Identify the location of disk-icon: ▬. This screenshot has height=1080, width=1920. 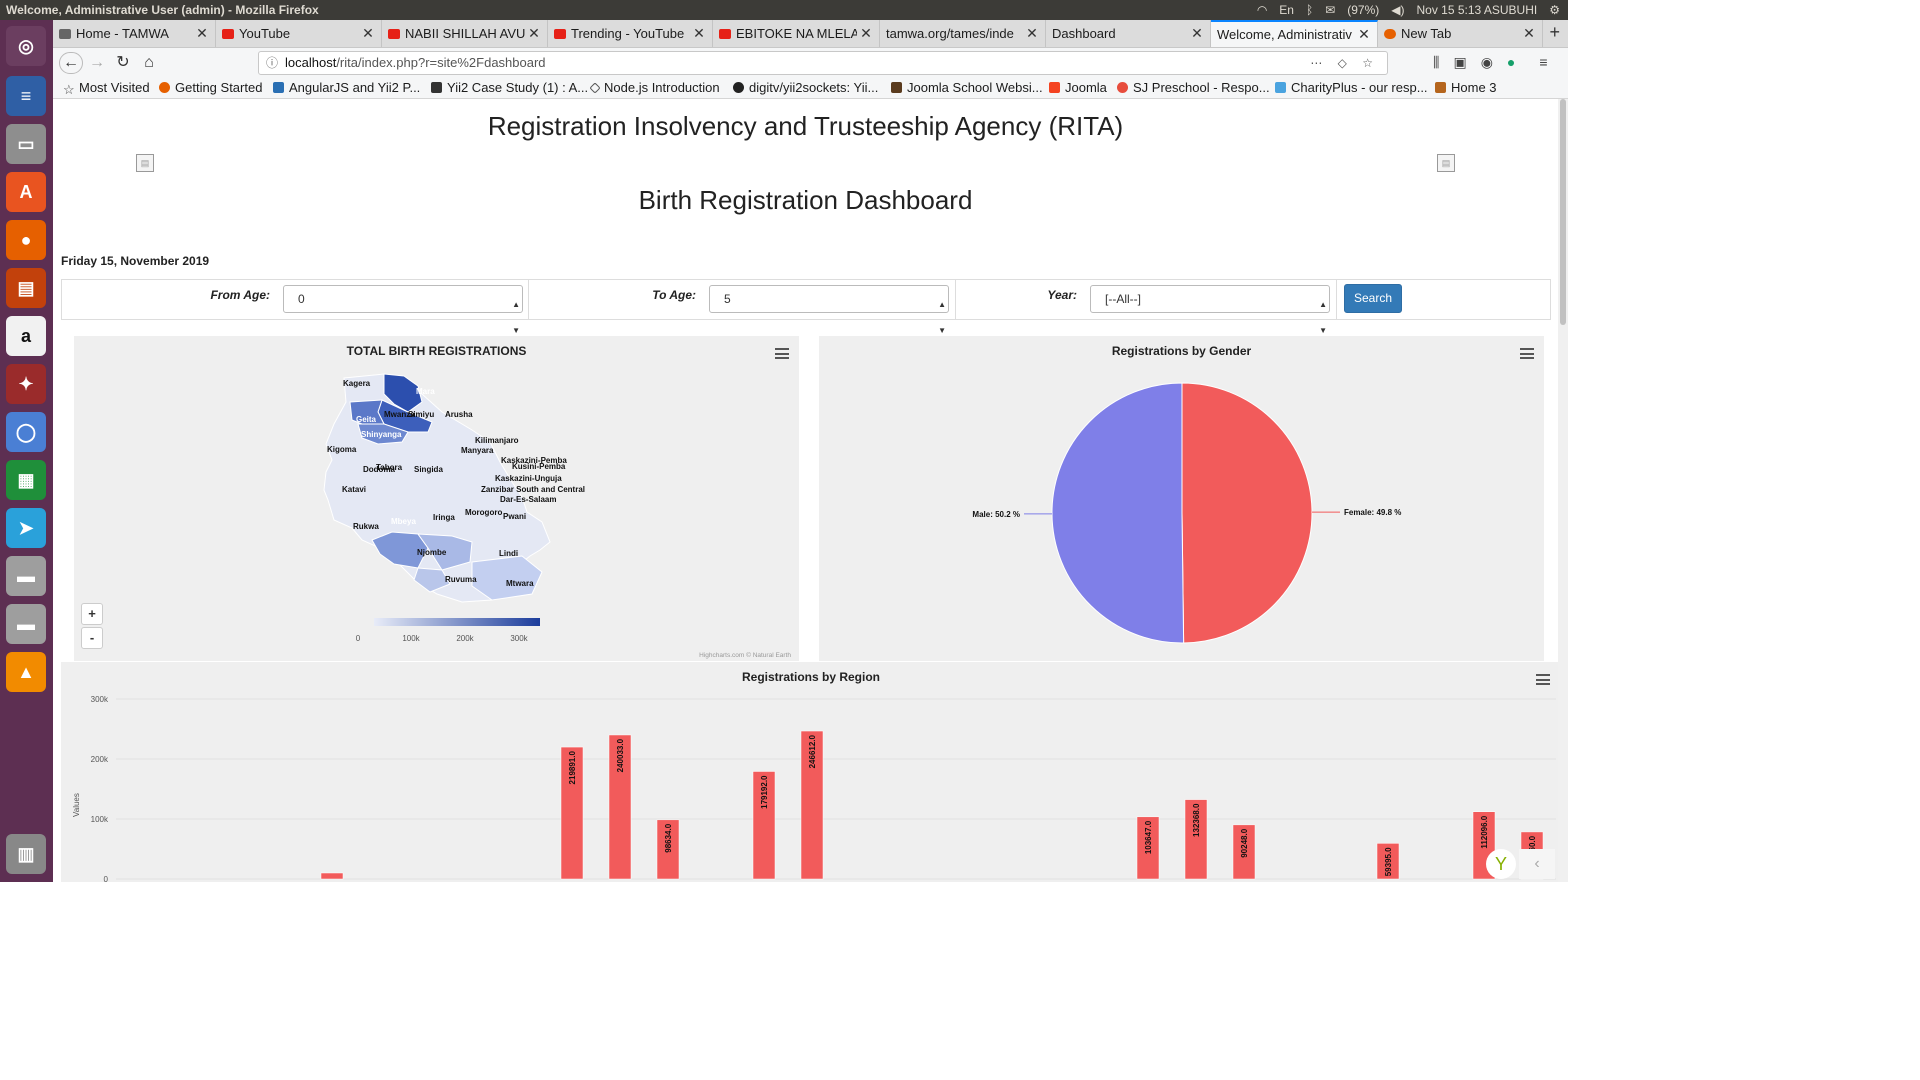
(26, 576).